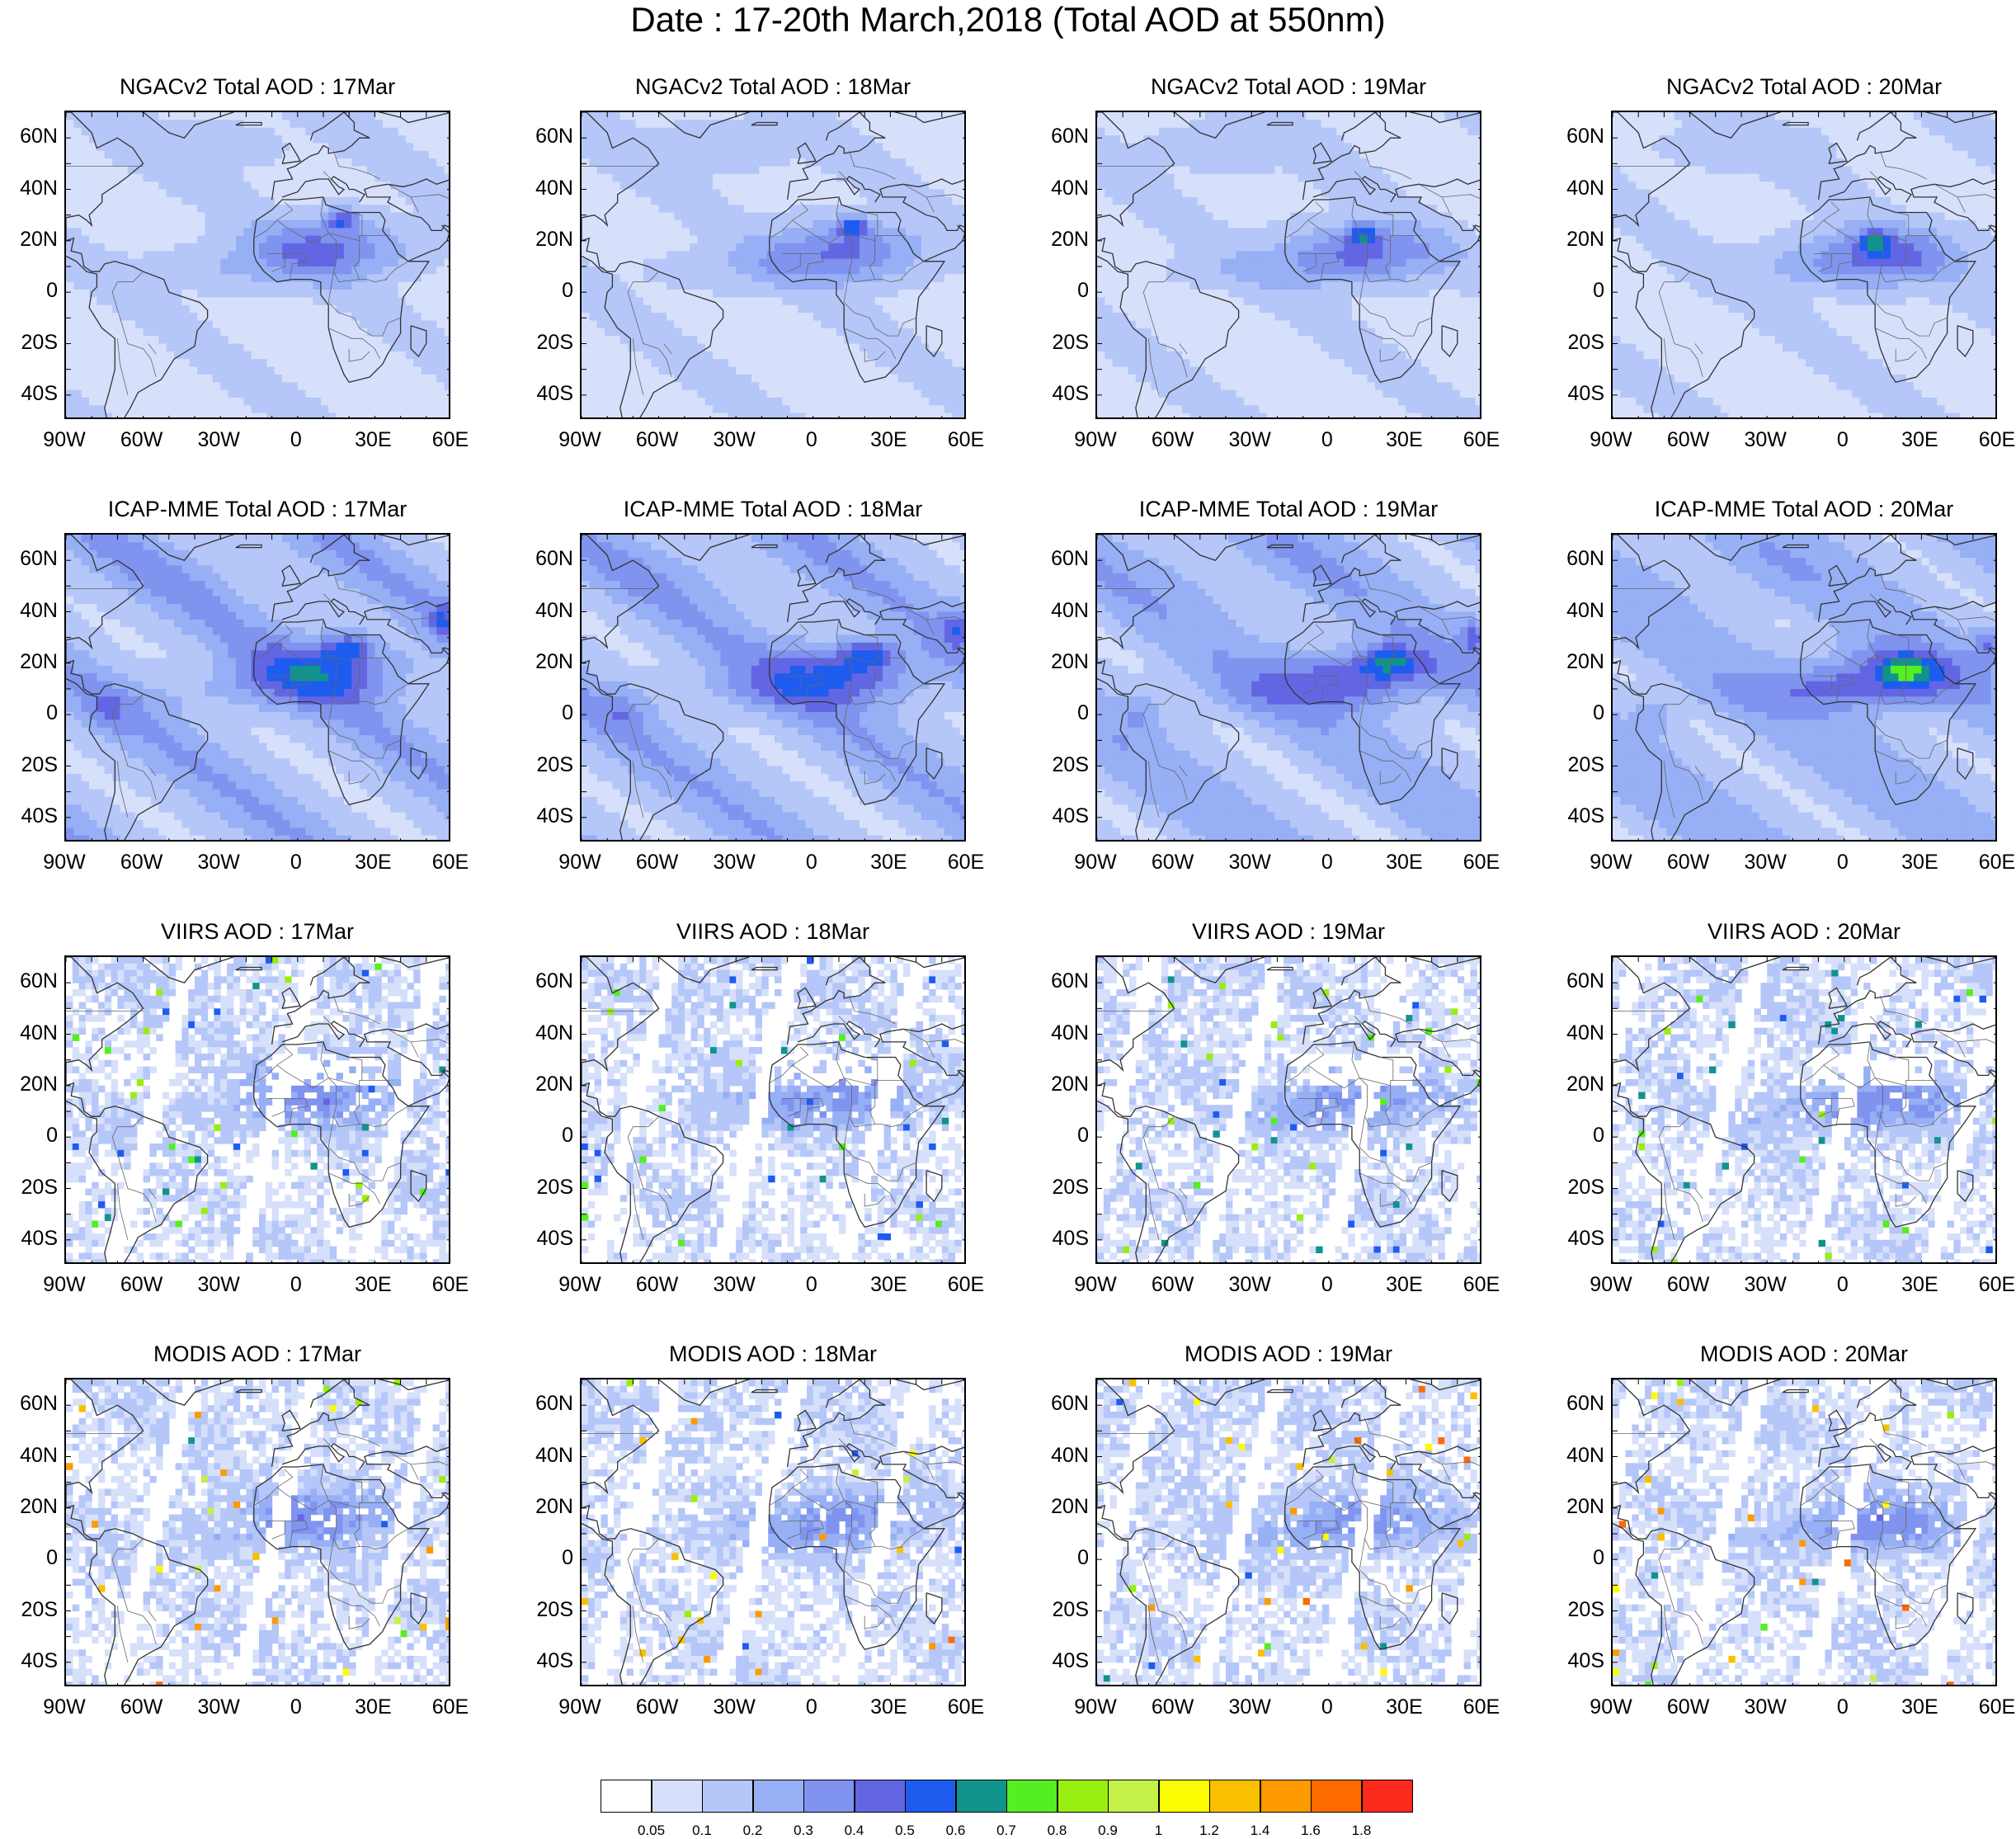 The height and width of the screenshot is (1839, 2016). What do you see at coordinates (773, 509) in the screenshot?
I see `panel-title: ICAP-MME Total AOD : 18Mar` at bounding box center [773, 509].